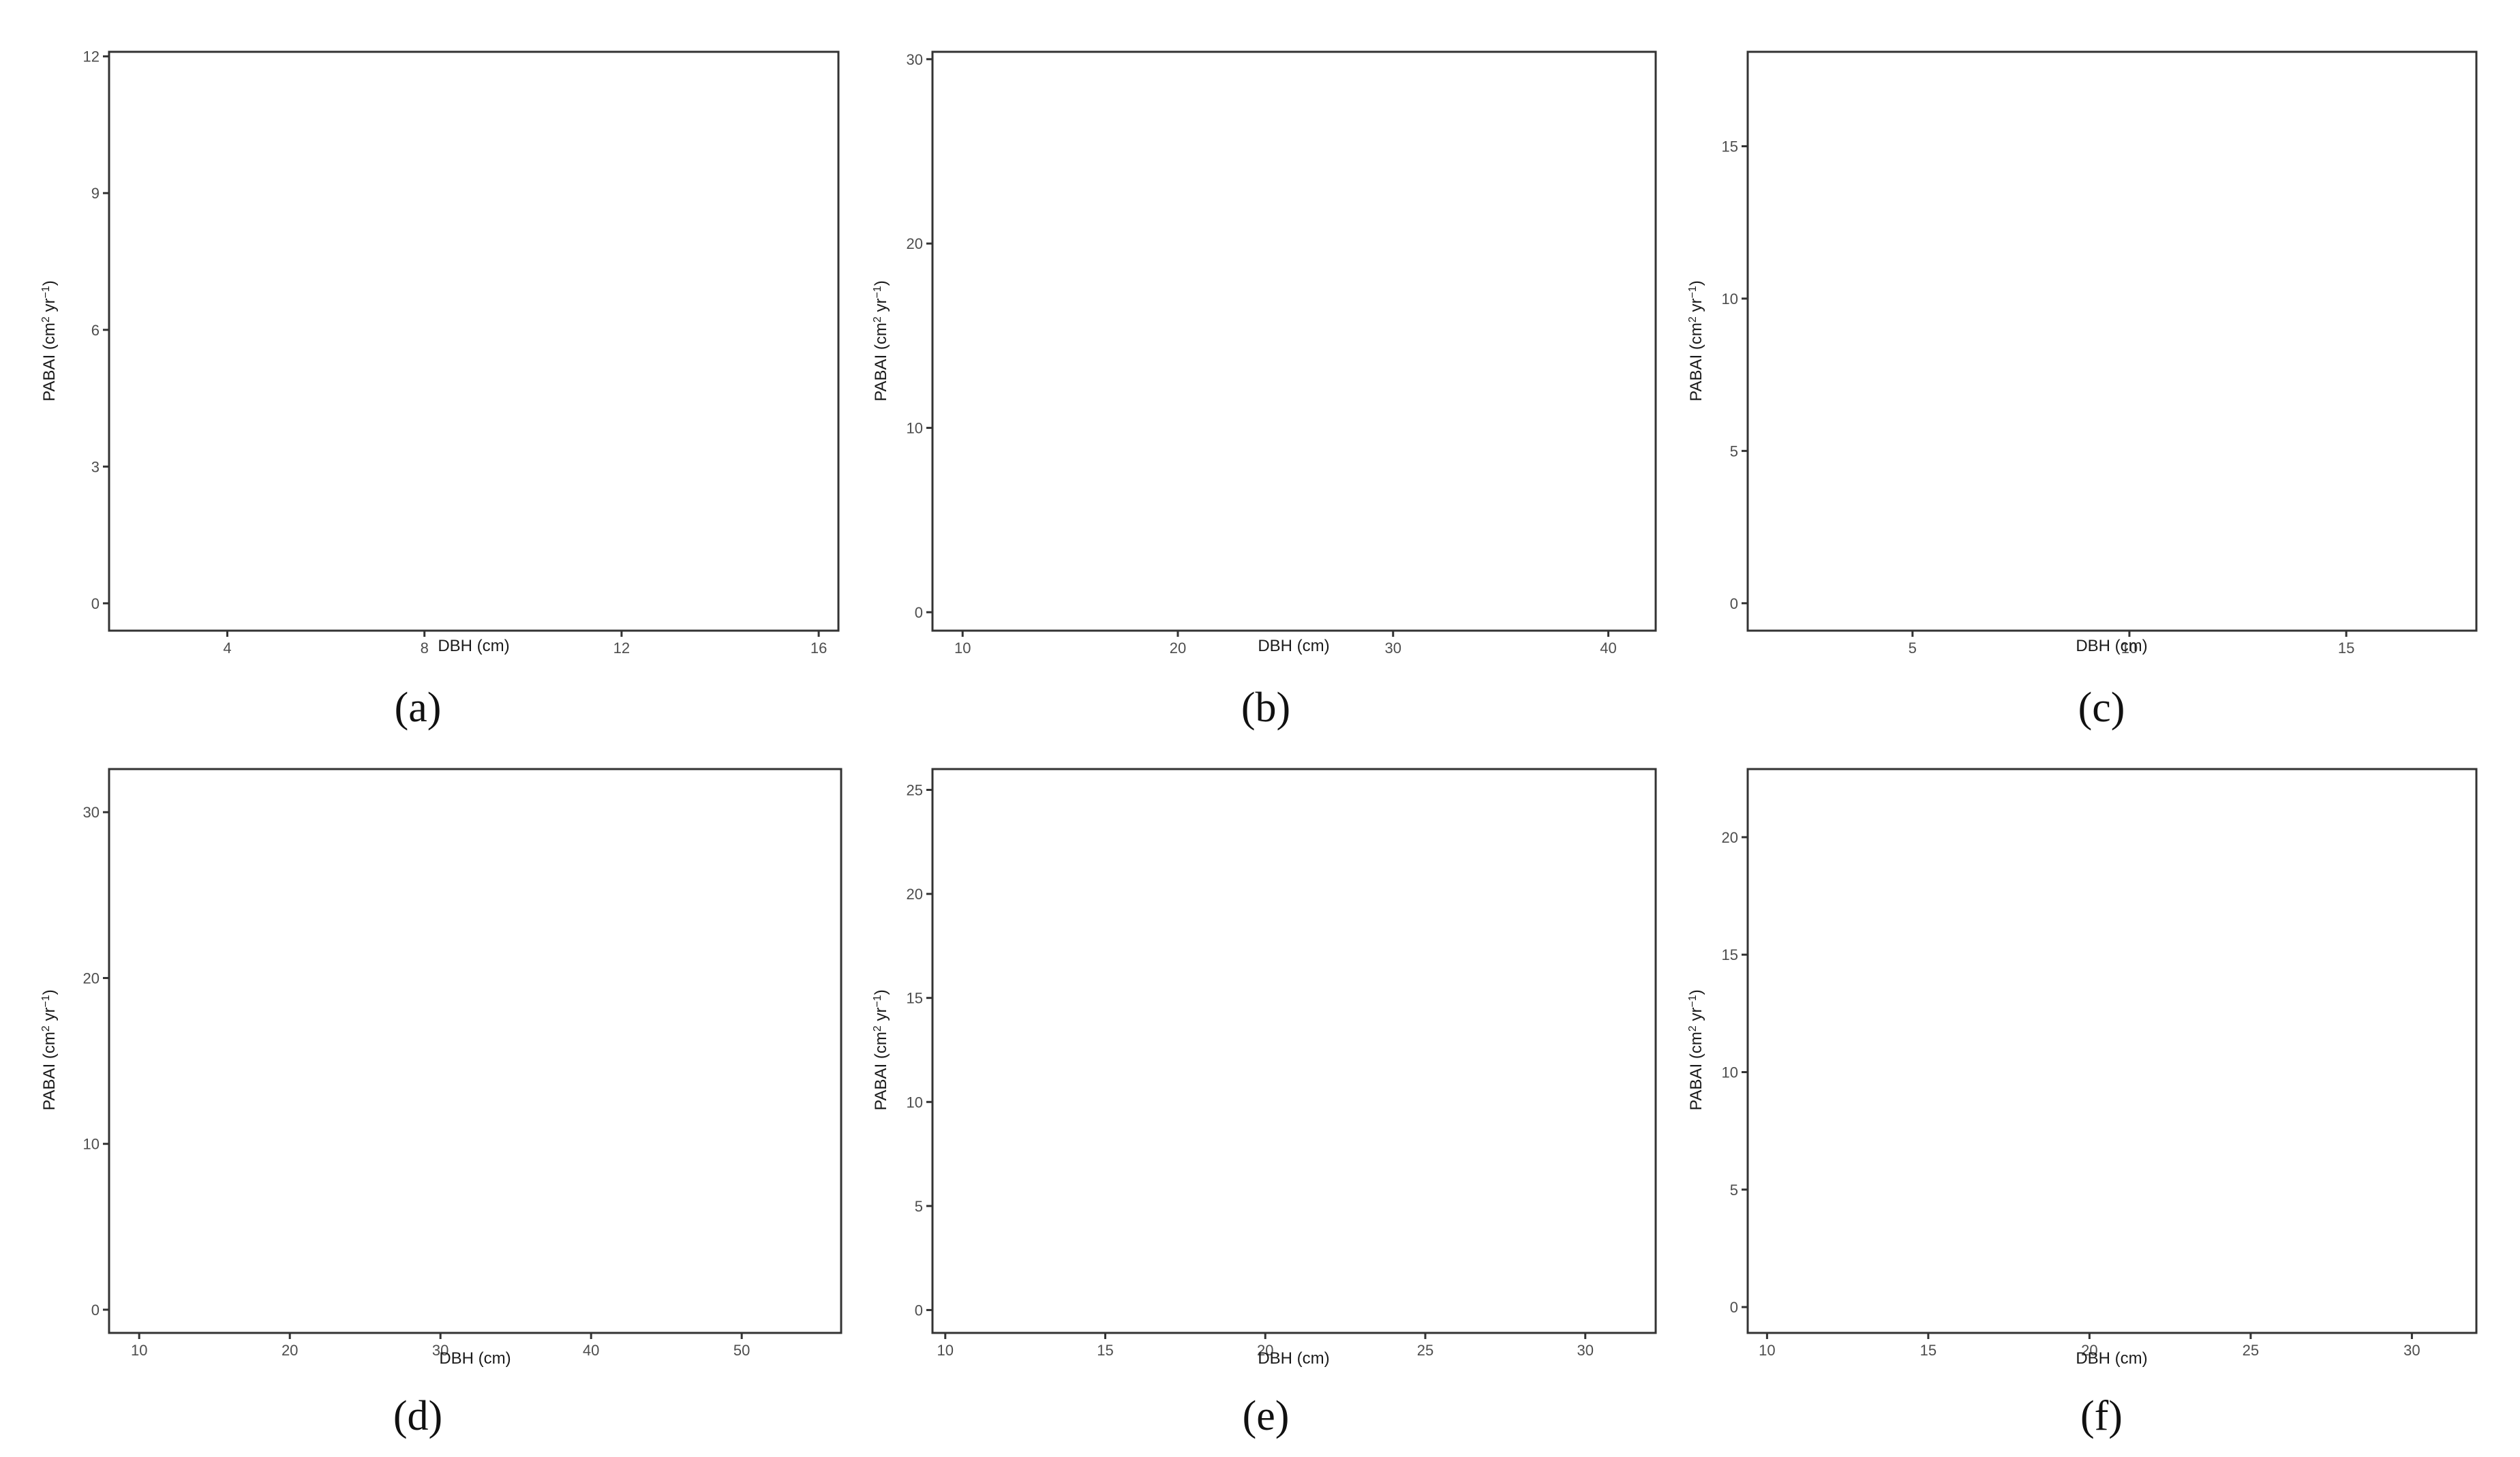 The image size is (2520, 1457). Describe the element at coordinates (227, 649) in the screenshot. I see `x-tick-label: 4` at that location.